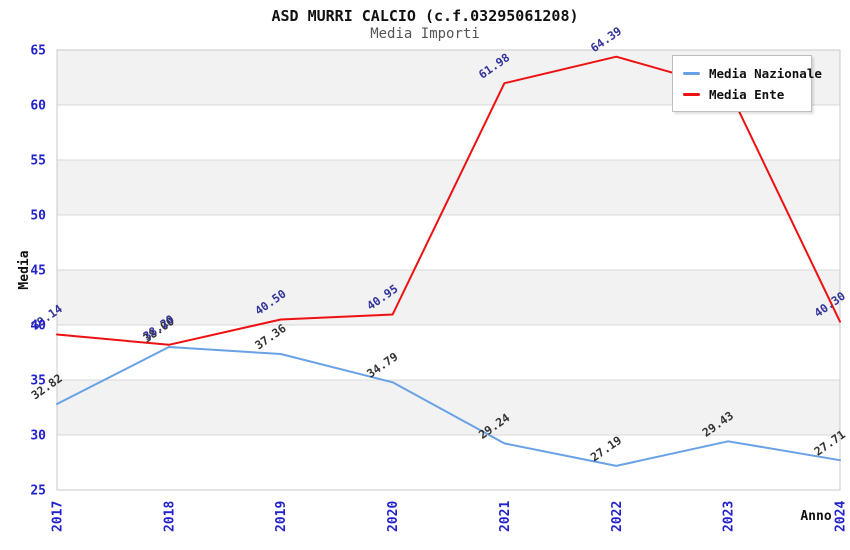 The height and width of the screenshot is (550, 850). I want to click on legend-label: Media Nazionale, so click(765, 73).